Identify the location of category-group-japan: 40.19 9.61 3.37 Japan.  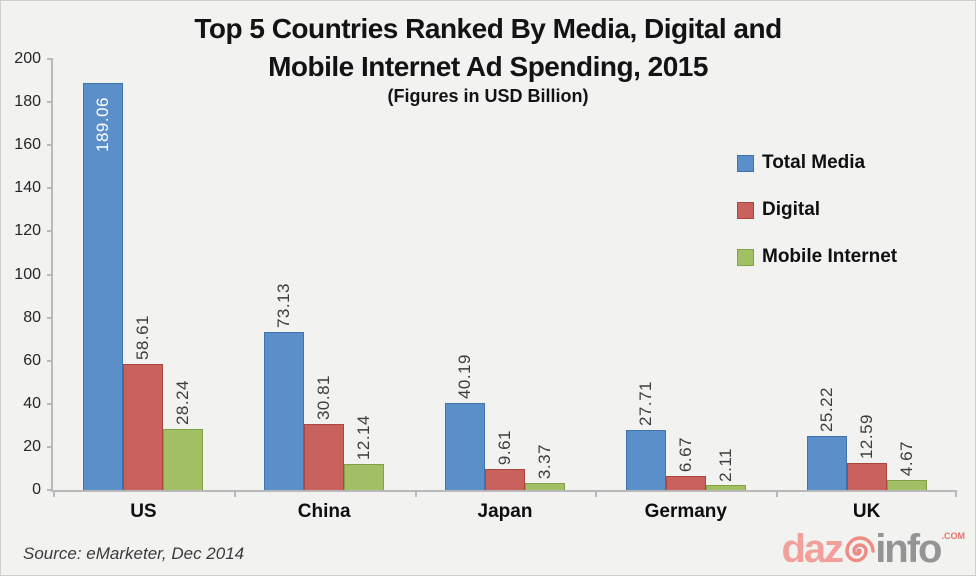
(505, 290).